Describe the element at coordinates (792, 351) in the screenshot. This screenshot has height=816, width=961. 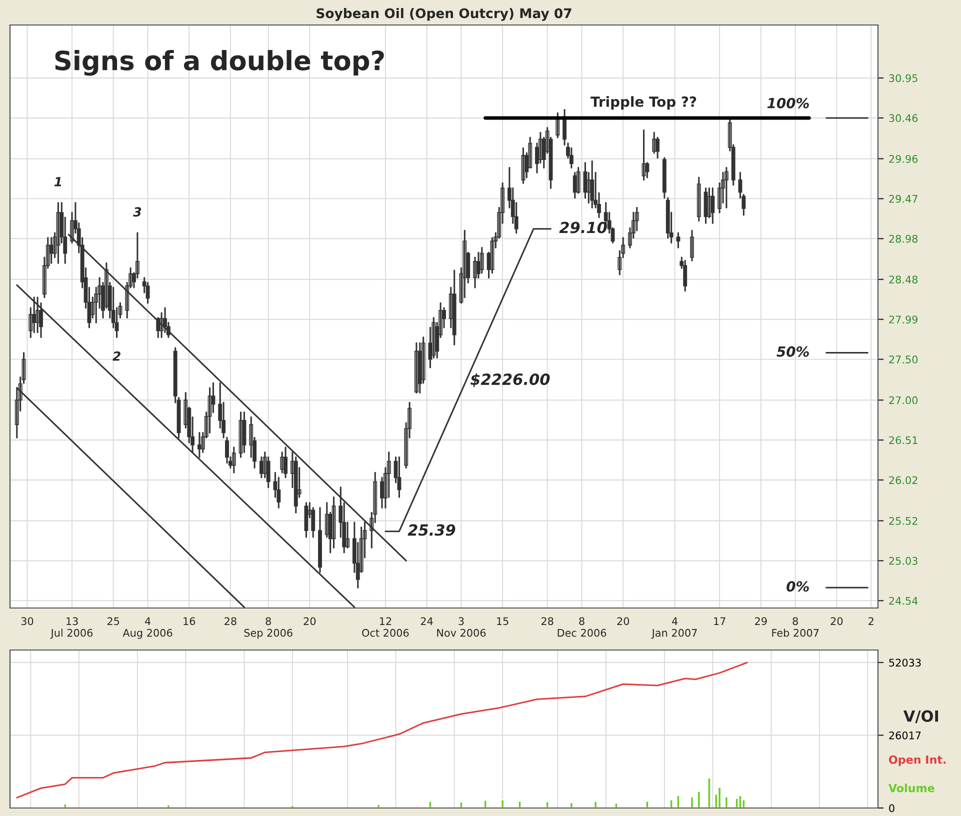
I see `annotation: 50%` at that location.